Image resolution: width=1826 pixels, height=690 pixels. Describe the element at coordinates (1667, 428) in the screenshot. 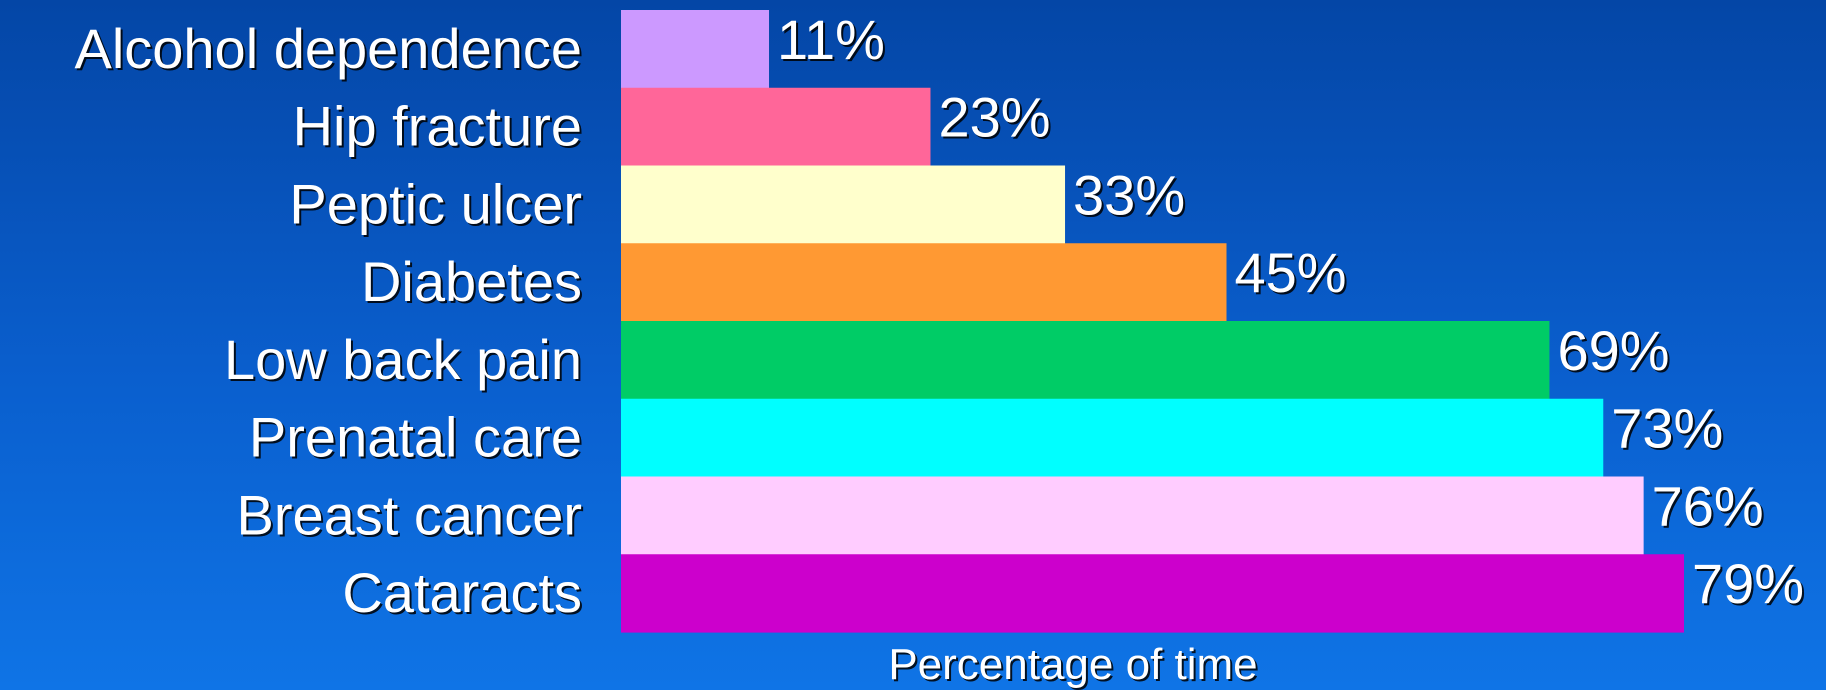

I see `value-label: 73%` at that location.